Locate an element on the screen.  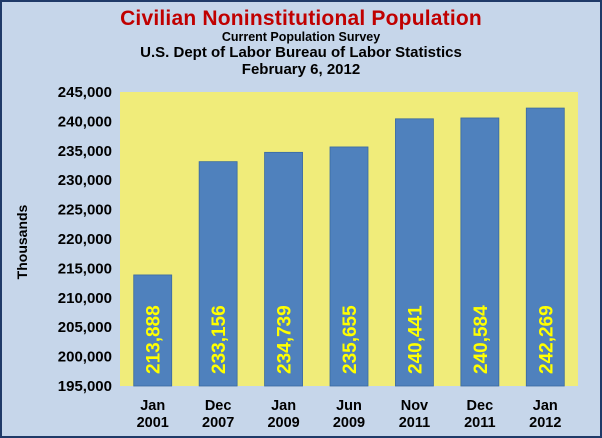
chart-title: Civilian Noninstitutional Population is located at coordinates (301, 18).